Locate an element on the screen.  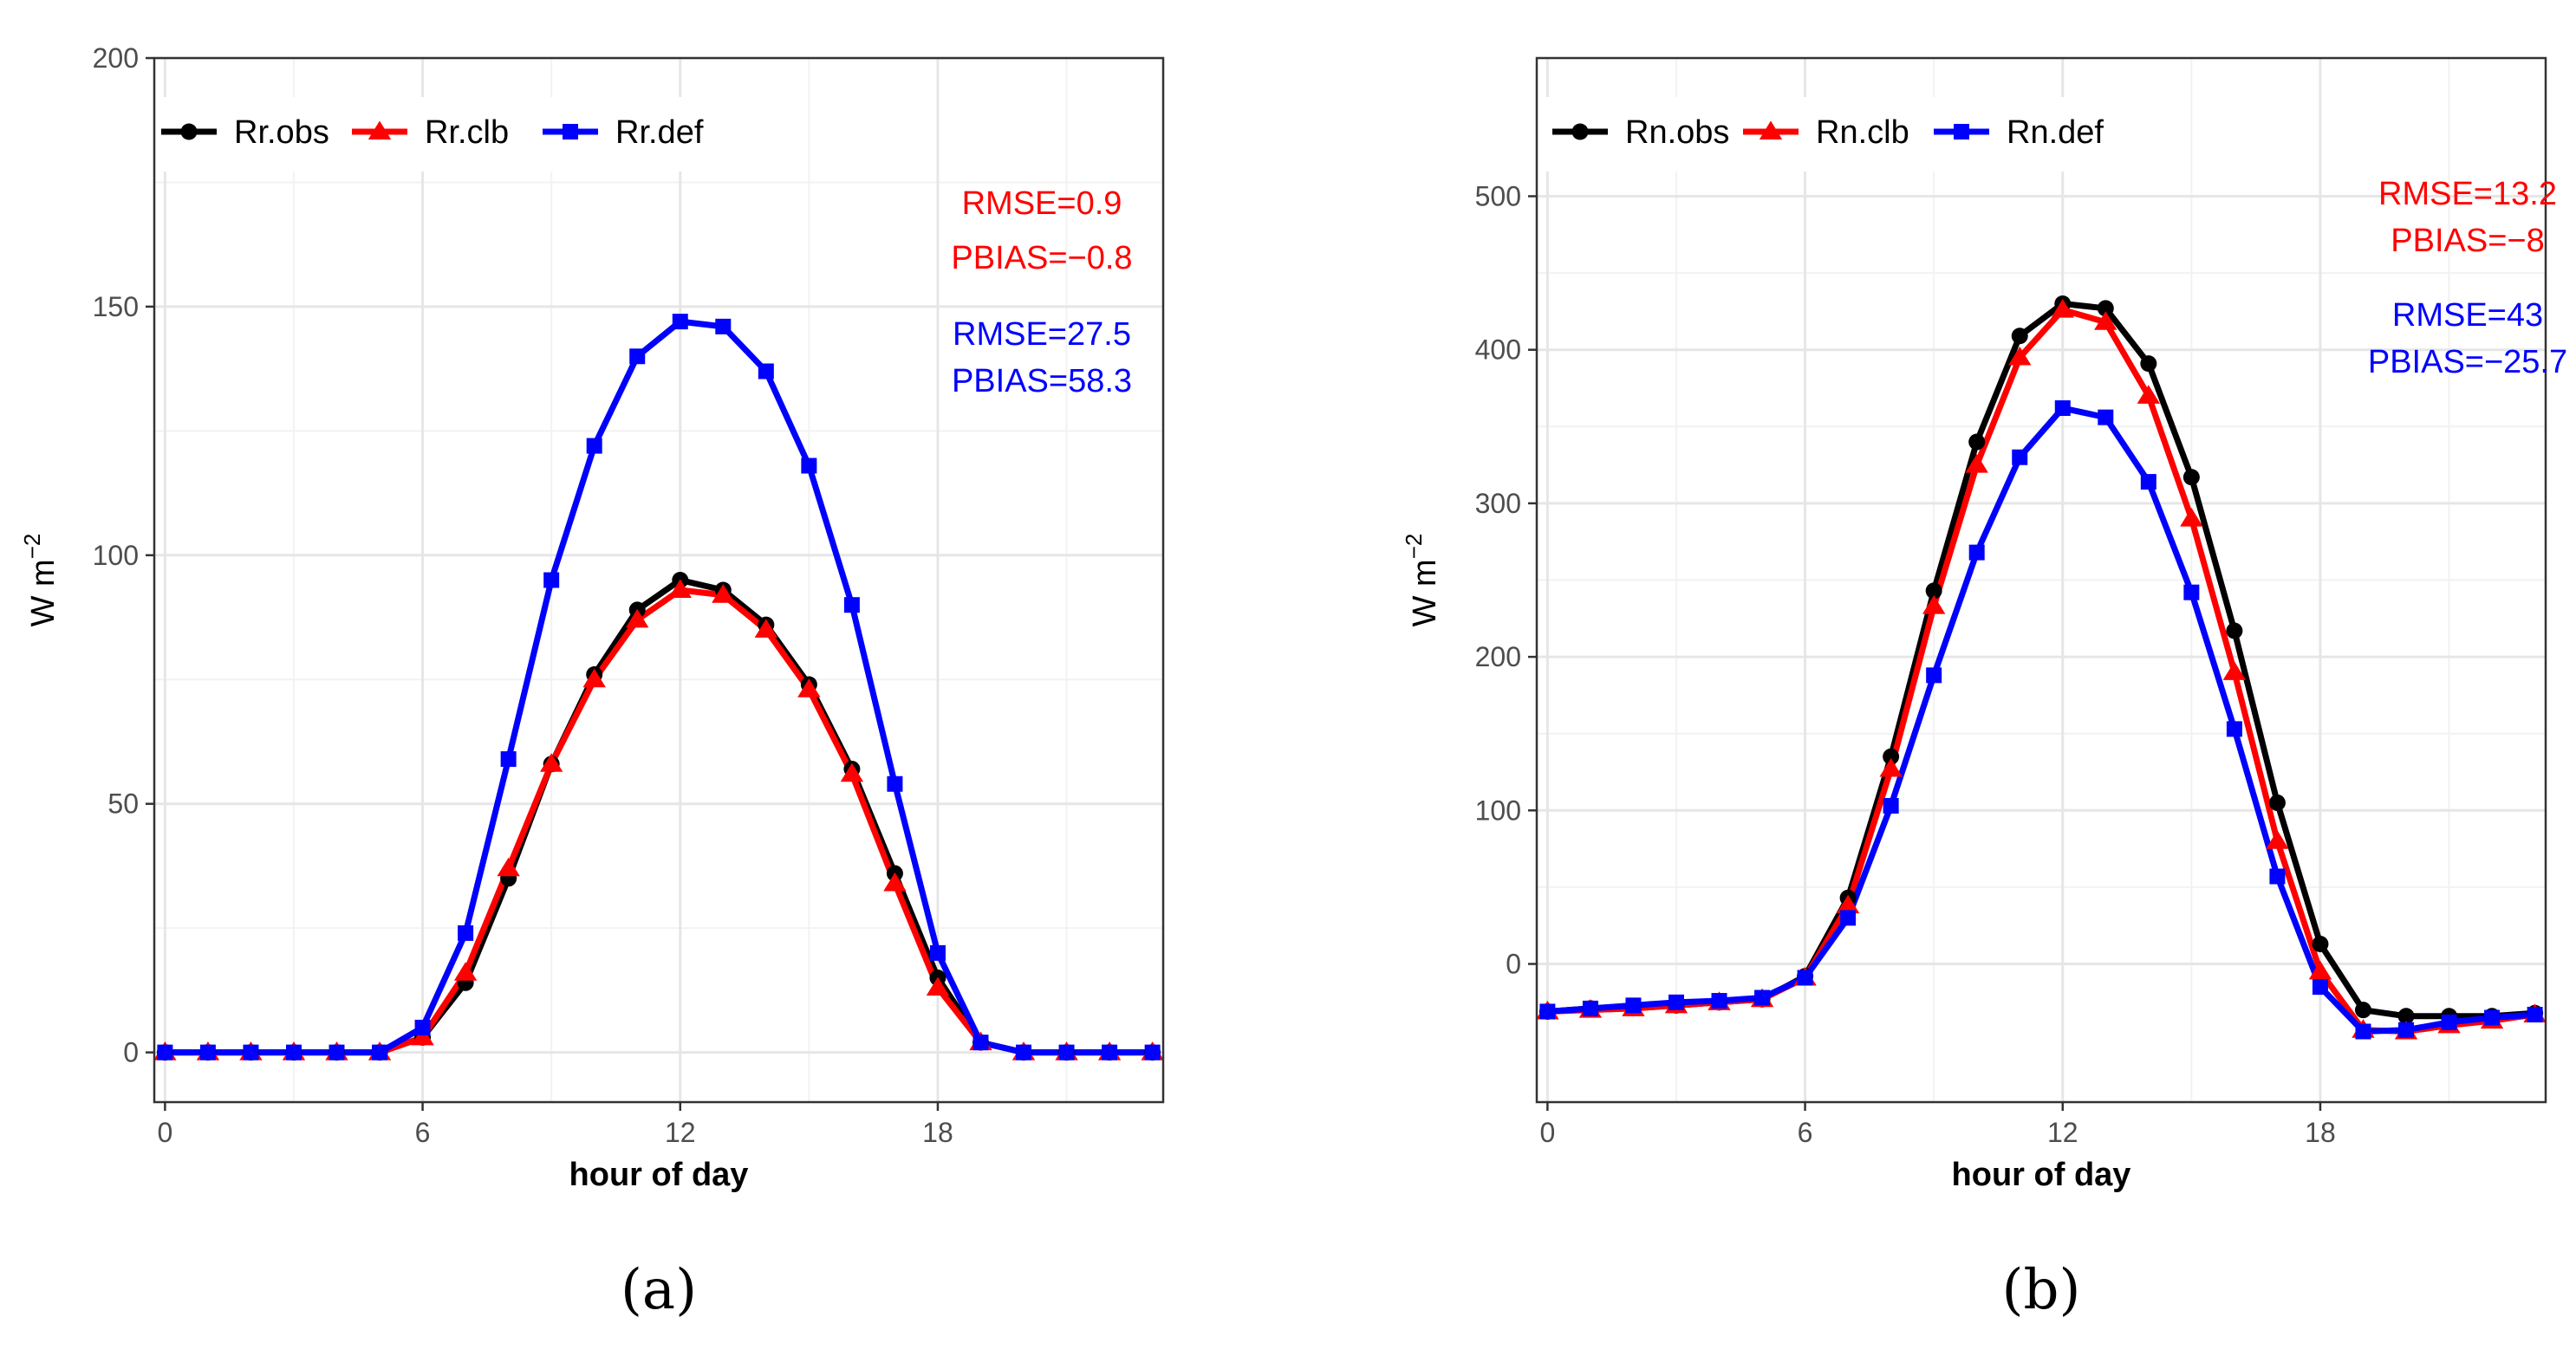
legend-label-Rn.clb: Rn.clb is located at coordinates (1862, 132).